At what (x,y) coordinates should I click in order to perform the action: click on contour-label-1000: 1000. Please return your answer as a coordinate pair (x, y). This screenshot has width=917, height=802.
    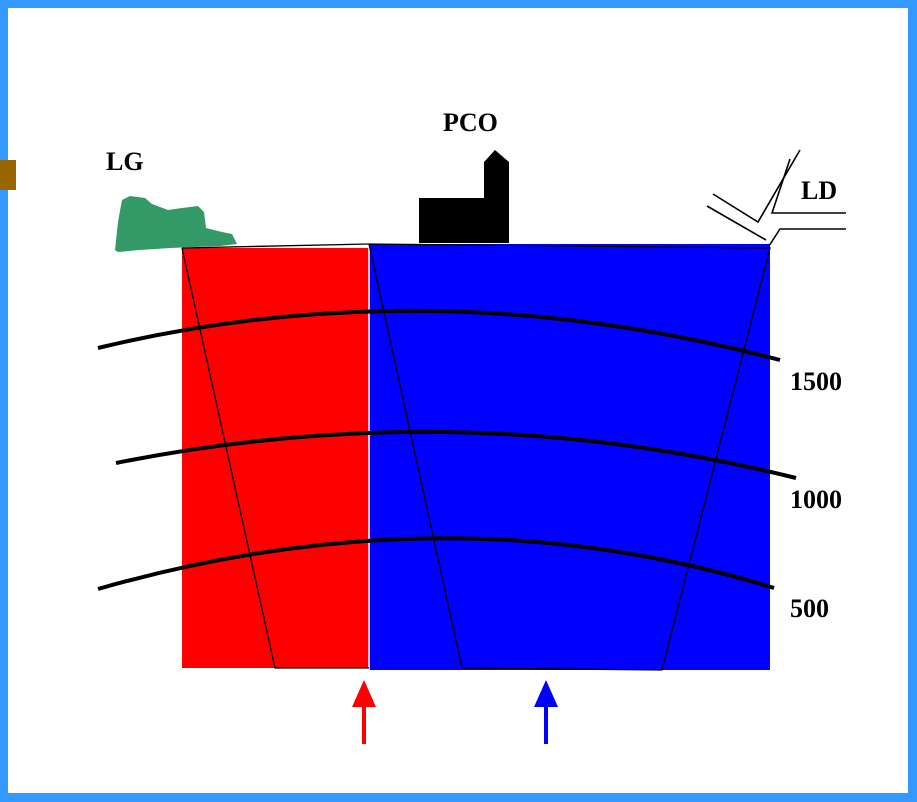
    Looking at the image, I should click on (816, 499).